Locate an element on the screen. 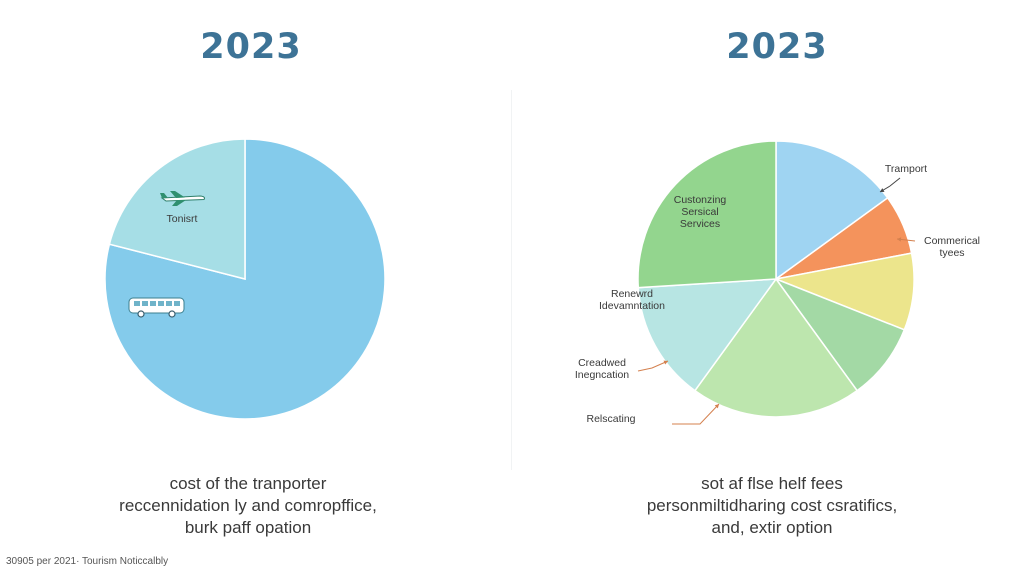 Image resolution: width=1024 pixels, height=585 pixels. right-slice-label-tramport: Tramport is located at coordinates (906, 169).